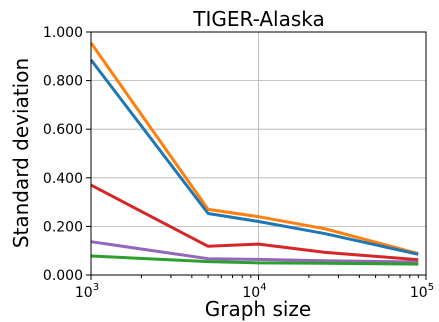 The width and height of the screenshot is (439, 322). Describe the element at coordinates (63, 33) in the screenshot. I see `y-tick-label: 1.000` at that location.